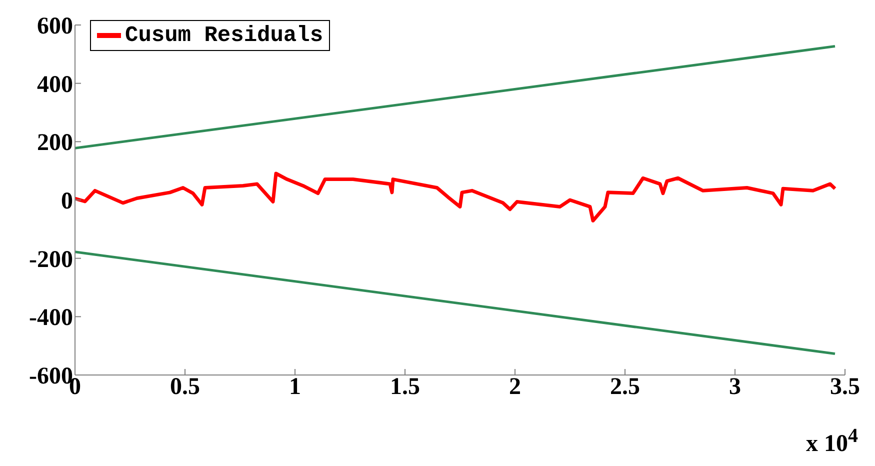 Image resolution: width=875 pixels, height=466 pixels. What do you see at coordinates (185, 387) in the screenshot?
I see `x-tick-label: 0.5` at bounding box center [185, 387].